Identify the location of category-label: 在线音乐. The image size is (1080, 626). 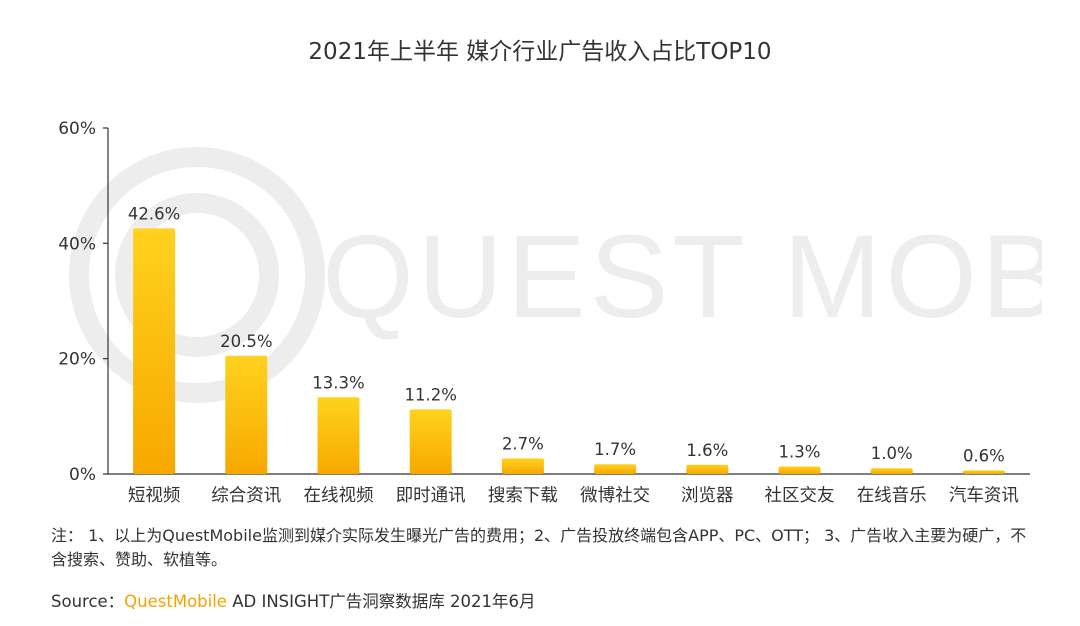
(892, 496).